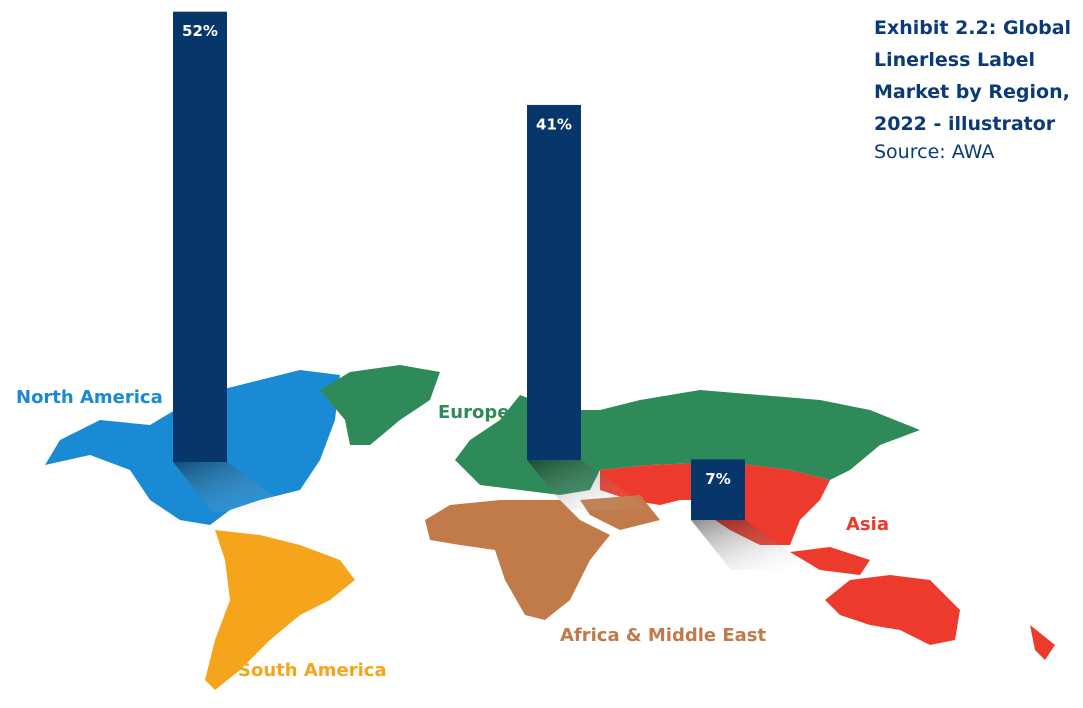 The image size is (1083, 708). What do you see at coordinates (663, 635) in the screenshot?
I see `region-label: Africa & Middle East` at bounding box center [663, 635].